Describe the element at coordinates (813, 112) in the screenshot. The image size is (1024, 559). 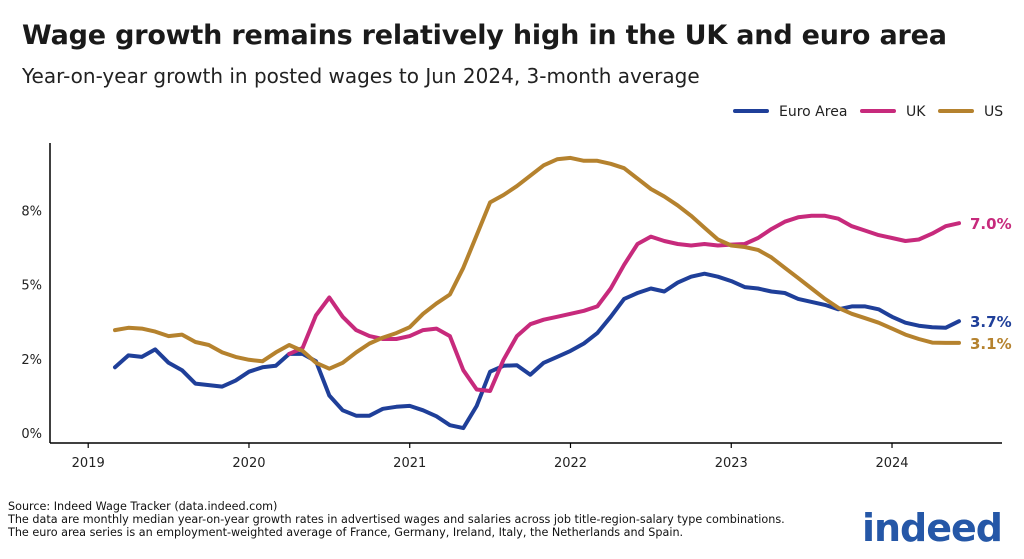
I see `legend-label-euro-area: Euro Area` at that location.